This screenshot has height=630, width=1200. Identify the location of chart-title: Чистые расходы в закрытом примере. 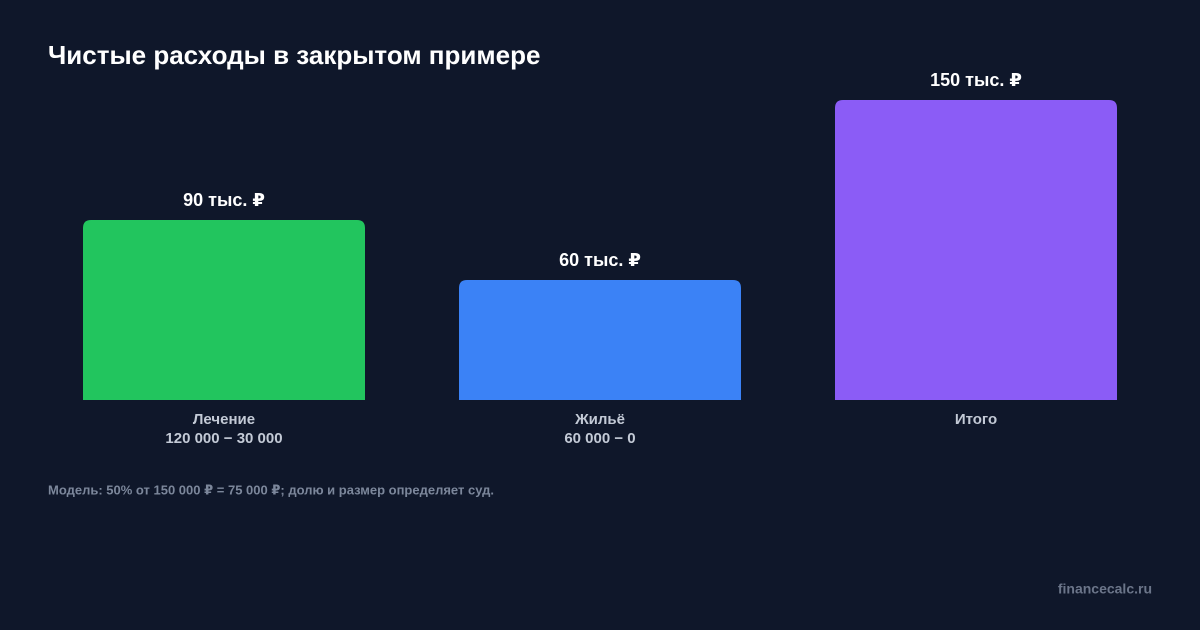
(294, 55).